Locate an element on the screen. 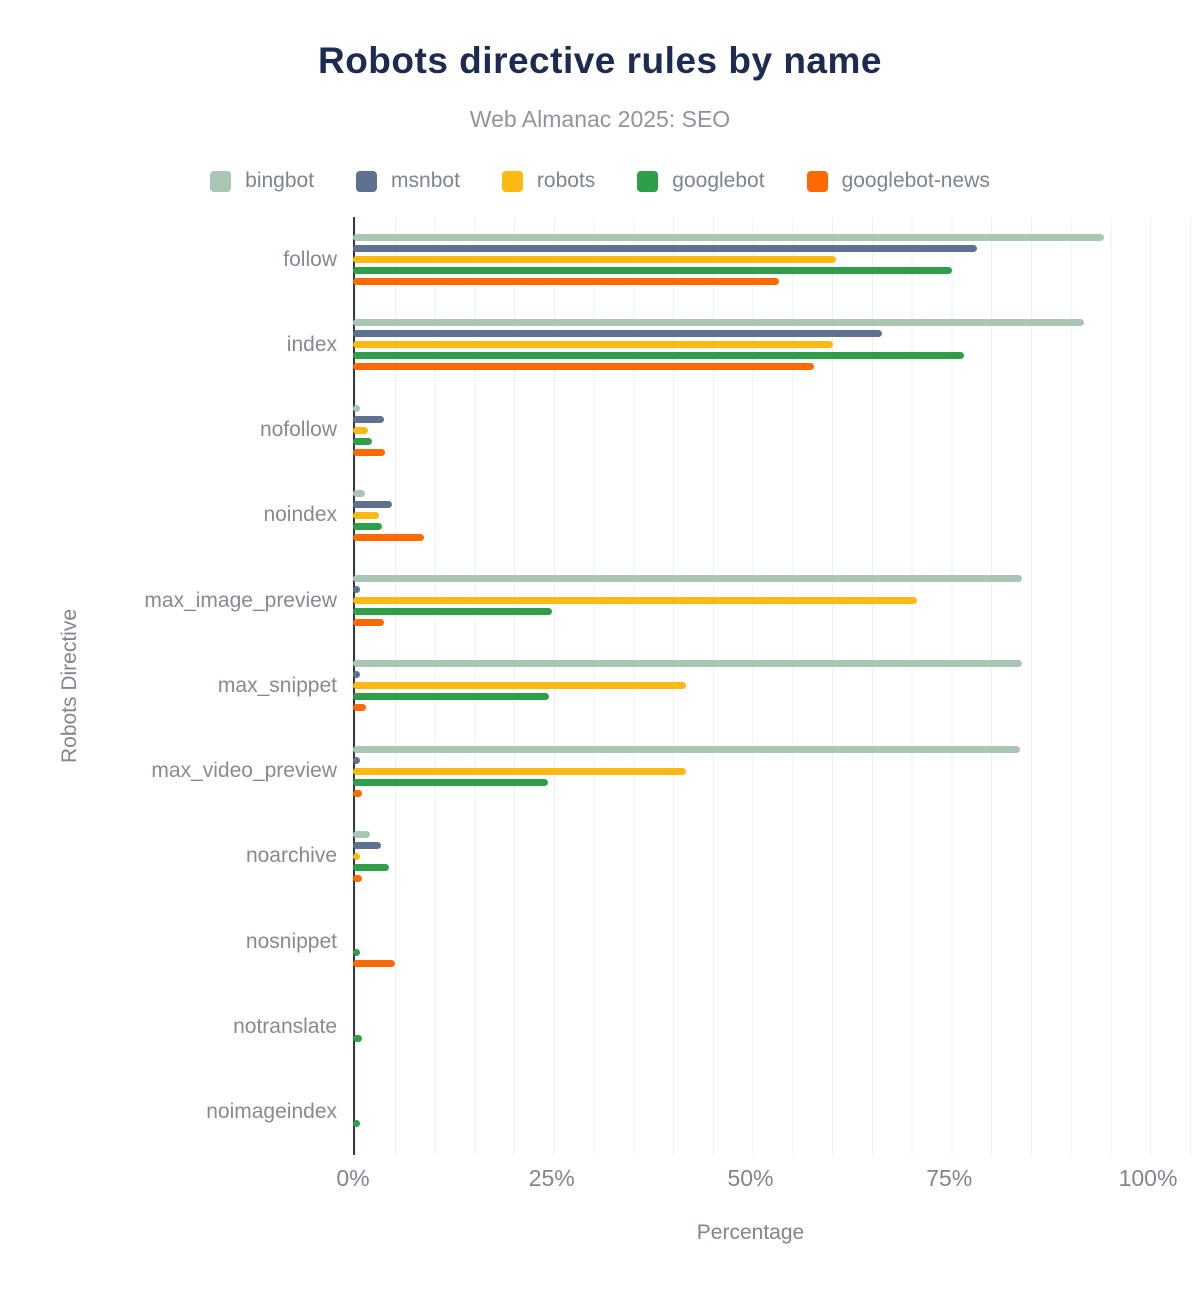 The width and height of the screenshot is (1200, 1296). bar-googlebot-index is located at coordinates (658, 356).